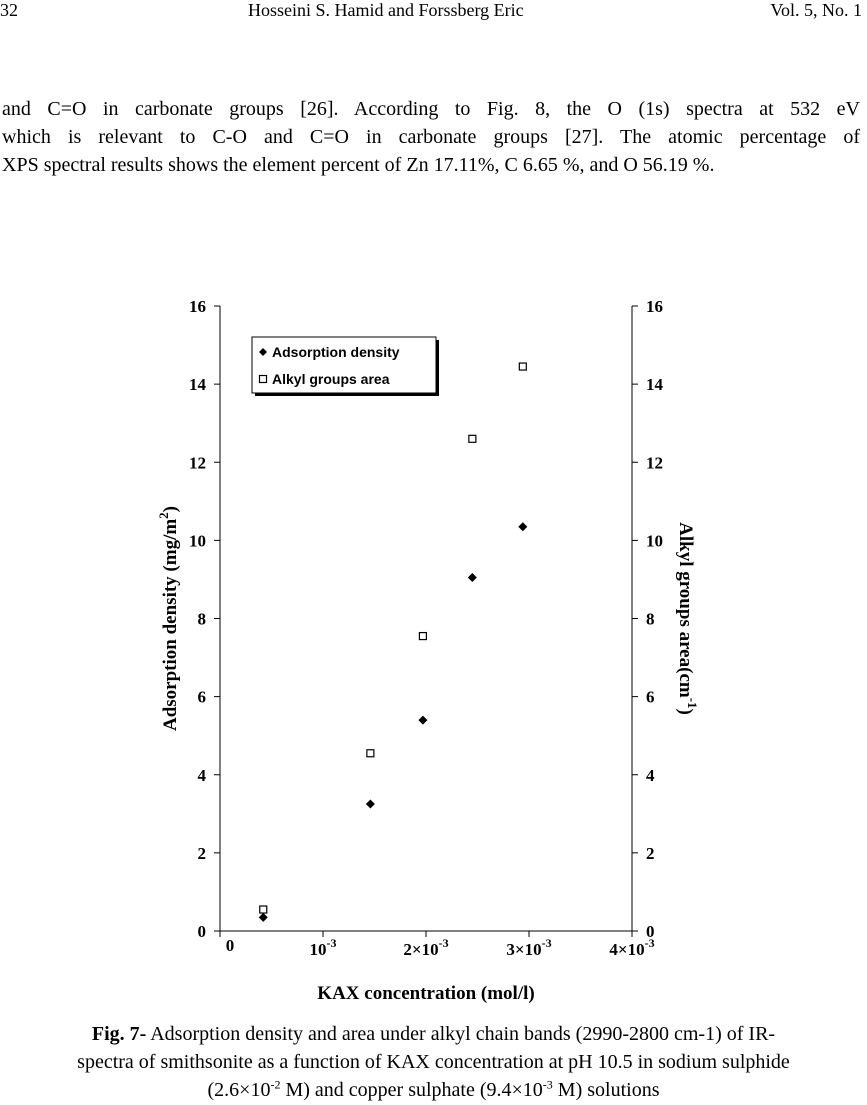  What do you see at coordinates (331, 379) in the screenshot?
I see `legend-entry: Alkyl groups area` at bounding box center [331, 379].